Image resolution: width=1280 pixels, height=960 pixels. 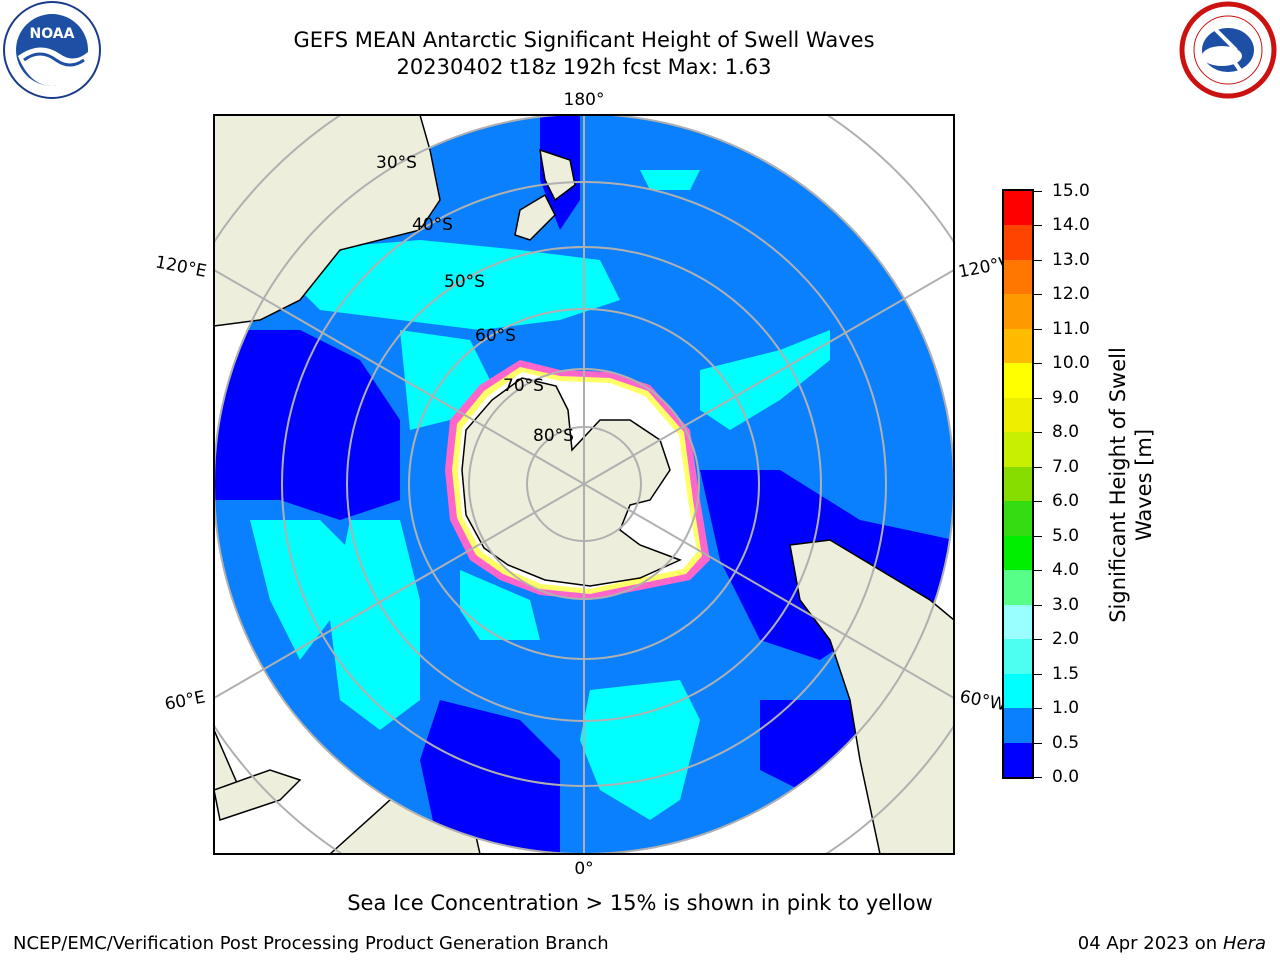 What do you see at coordinates (1071, 363) in the screenshot?
I see `colorbar-tick-label: 10.0` at bounding box center [1071, 363].